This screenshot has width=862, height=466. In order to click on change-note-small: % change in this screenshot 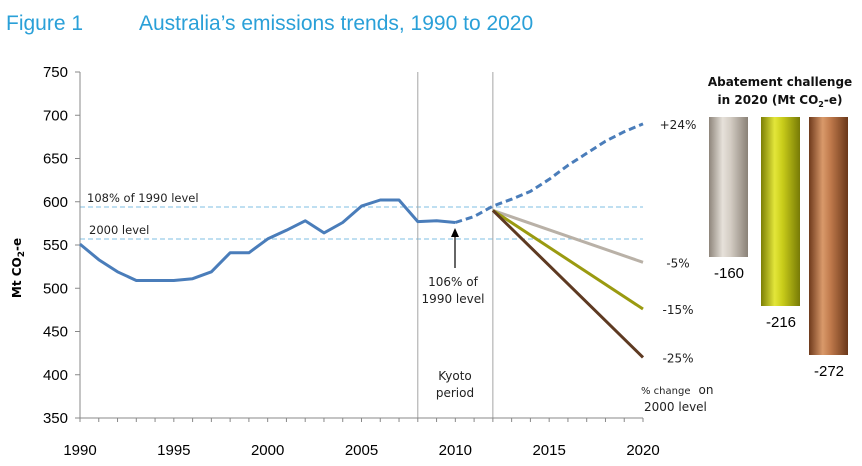, I will do `click(665, 391)`.